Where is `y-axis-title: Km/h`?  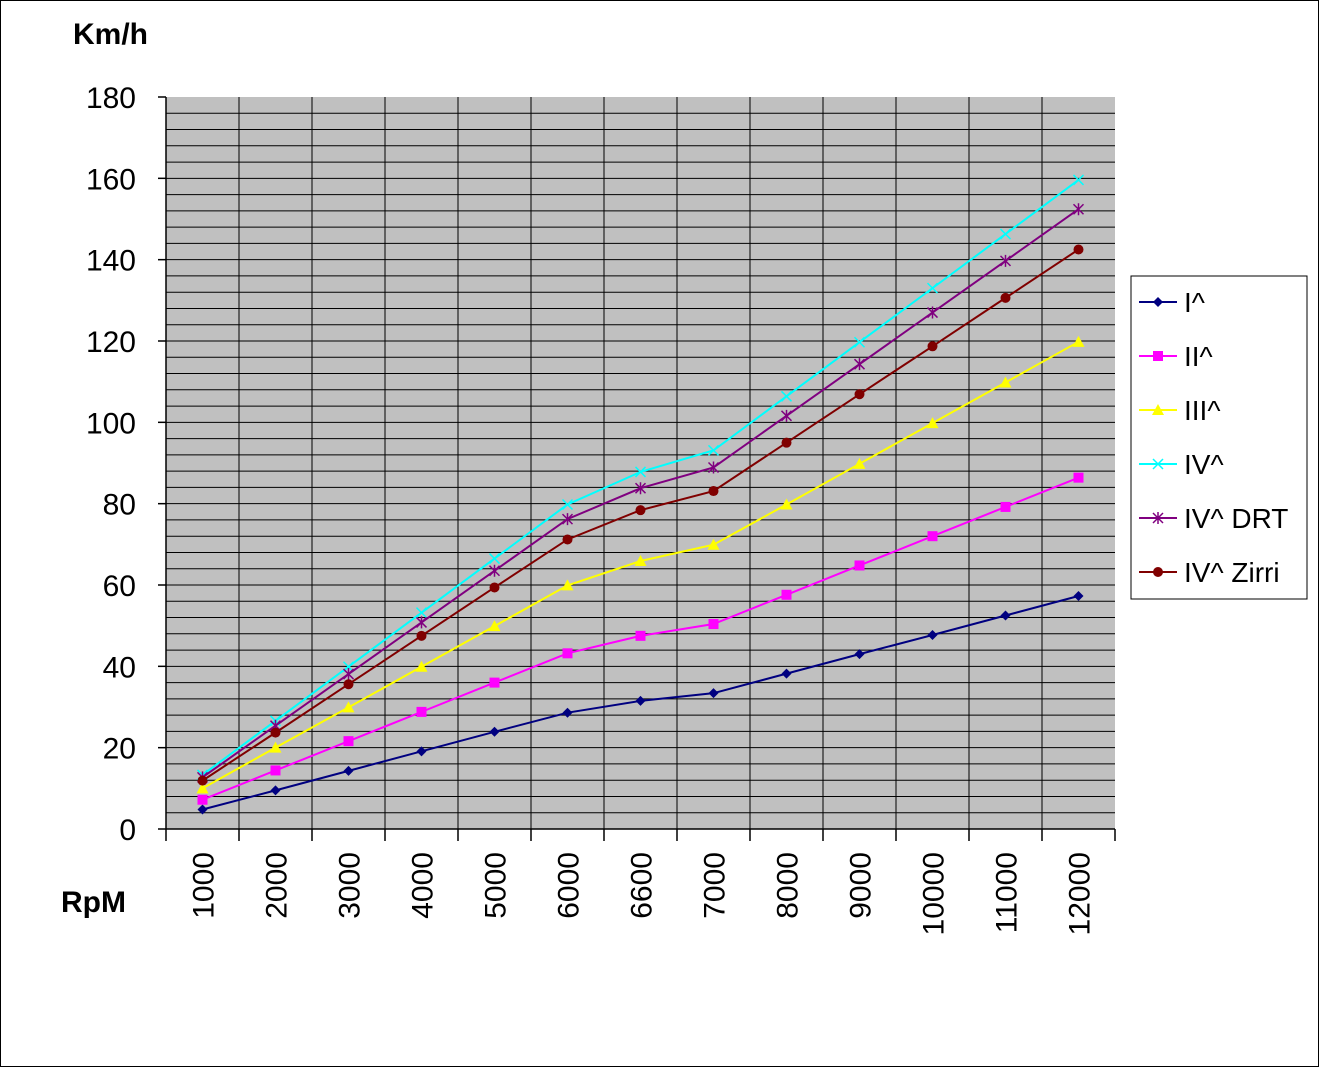
y-axis-title: Km/h is located at coordinates (110, 34).